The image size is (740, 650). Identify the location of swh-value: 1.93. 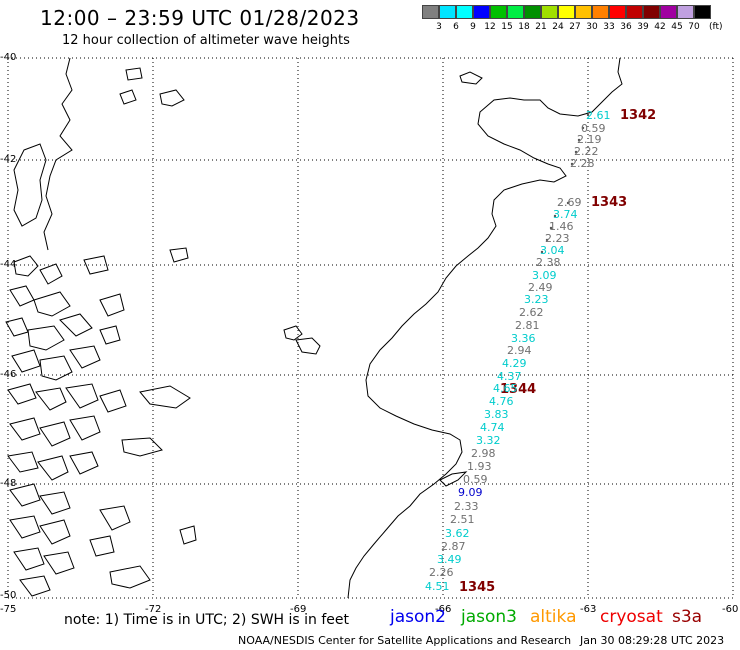
(479, 466).